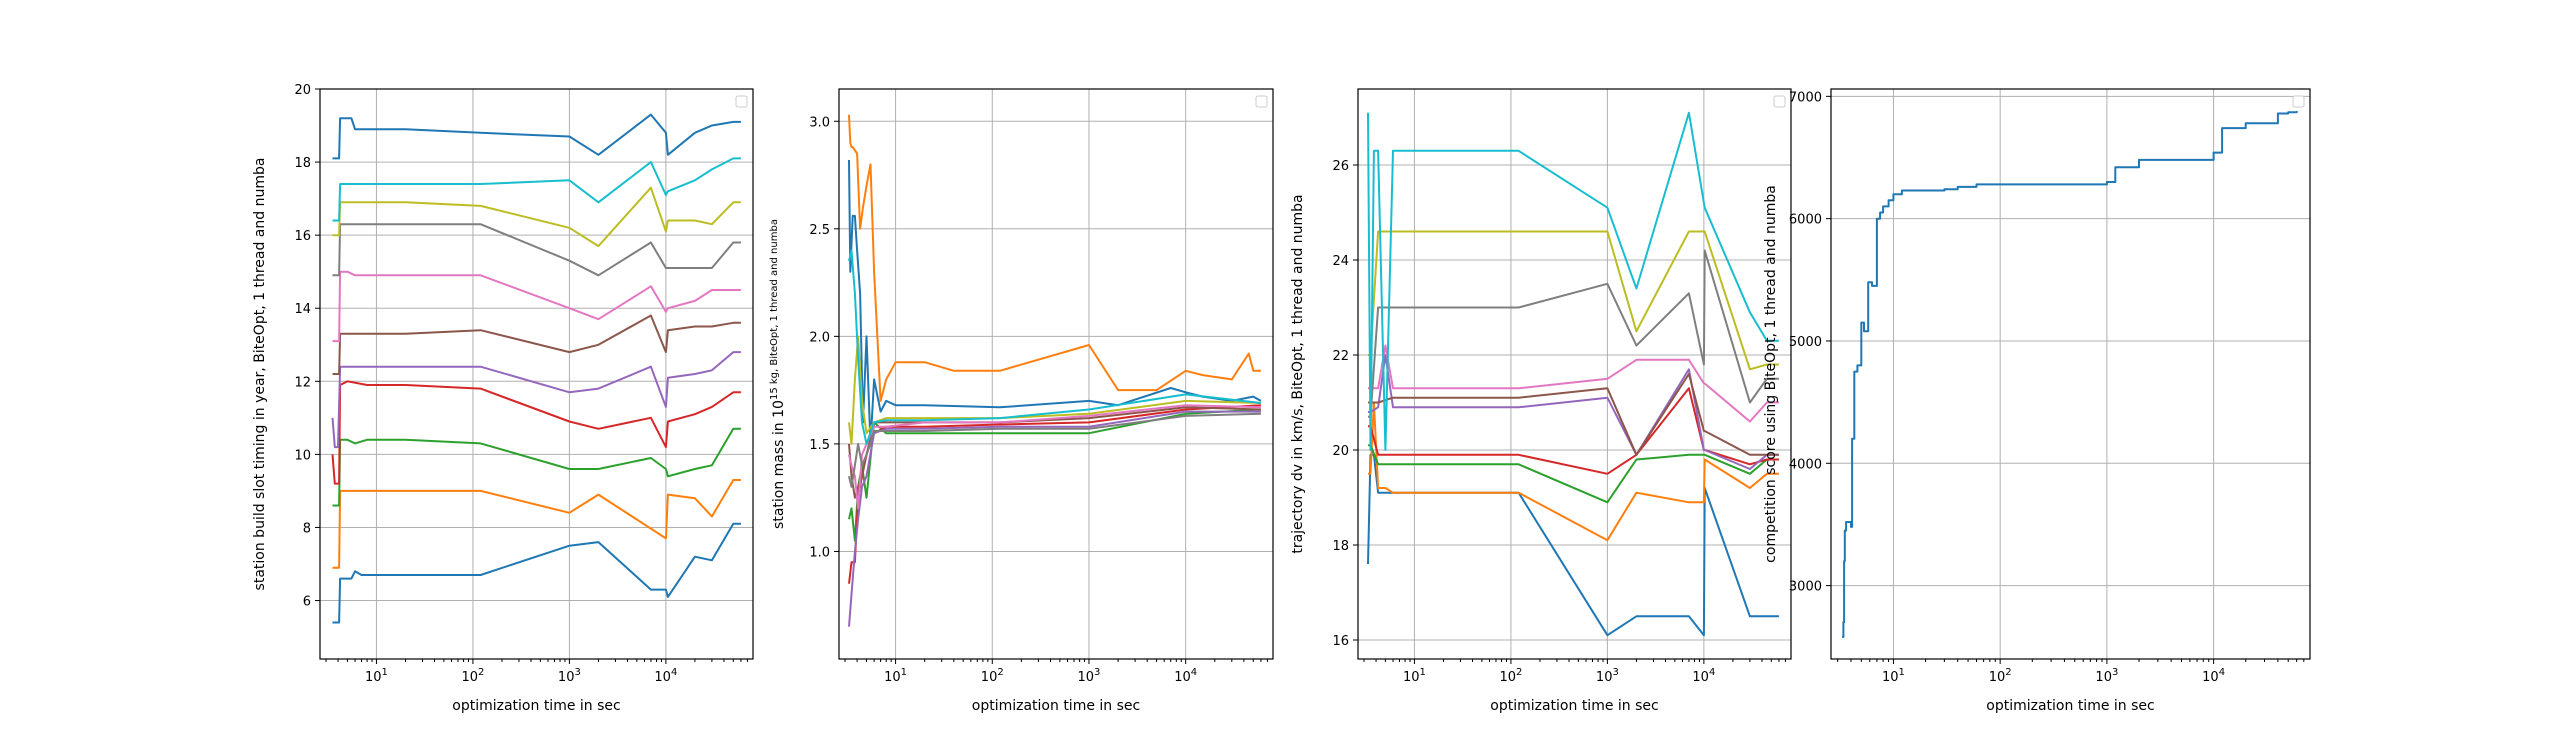 The height and width of the screenshot is (738, 2560). I want to click on y-tick-label: 3000, so click(1805, 587).